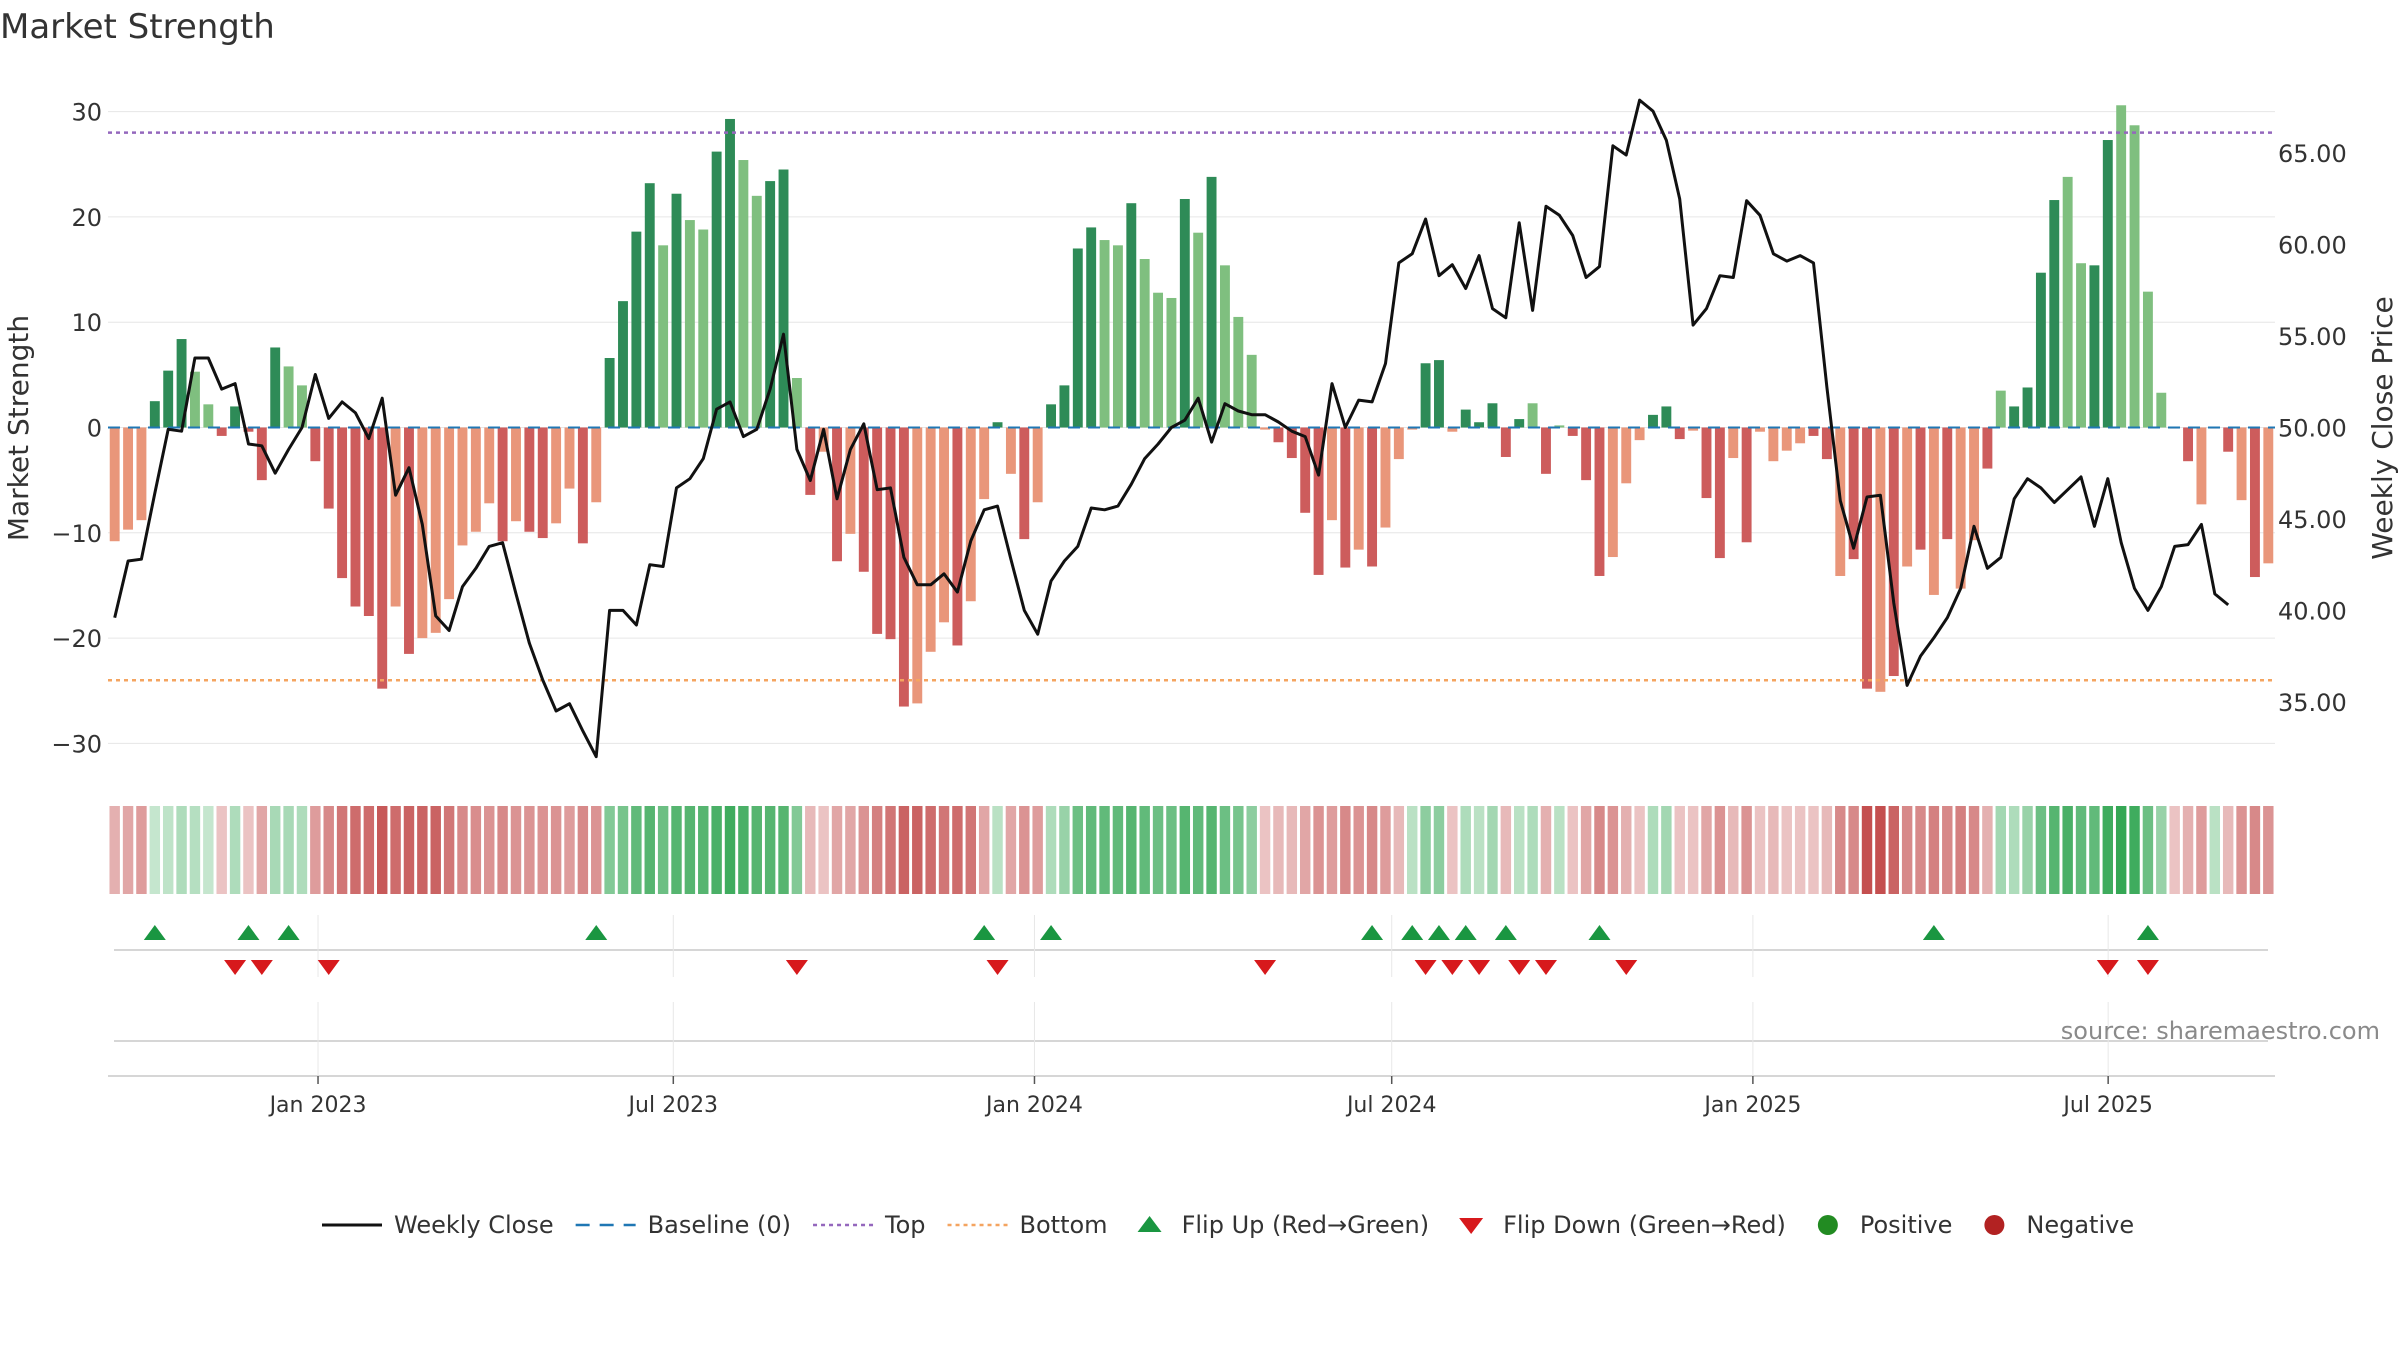  What do you see at coordinates (673, 1105) in the screenshot?
I see `x-tick-label: Jul 2023` at bounding box center [673, 1105].